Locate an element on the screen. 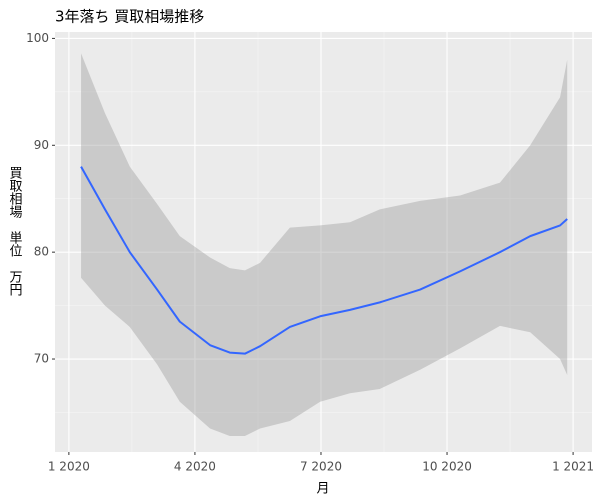 The image size is (600, 500). y-tick-label: 100 is located at coordinates (37, 38).